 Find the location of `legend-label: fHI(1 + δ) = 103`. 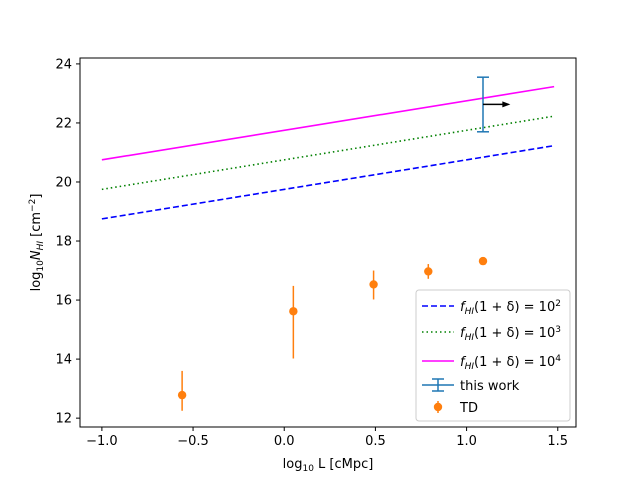

legend-label: fHI(1 + δ) = 103 is located at coordinates (510, 334).